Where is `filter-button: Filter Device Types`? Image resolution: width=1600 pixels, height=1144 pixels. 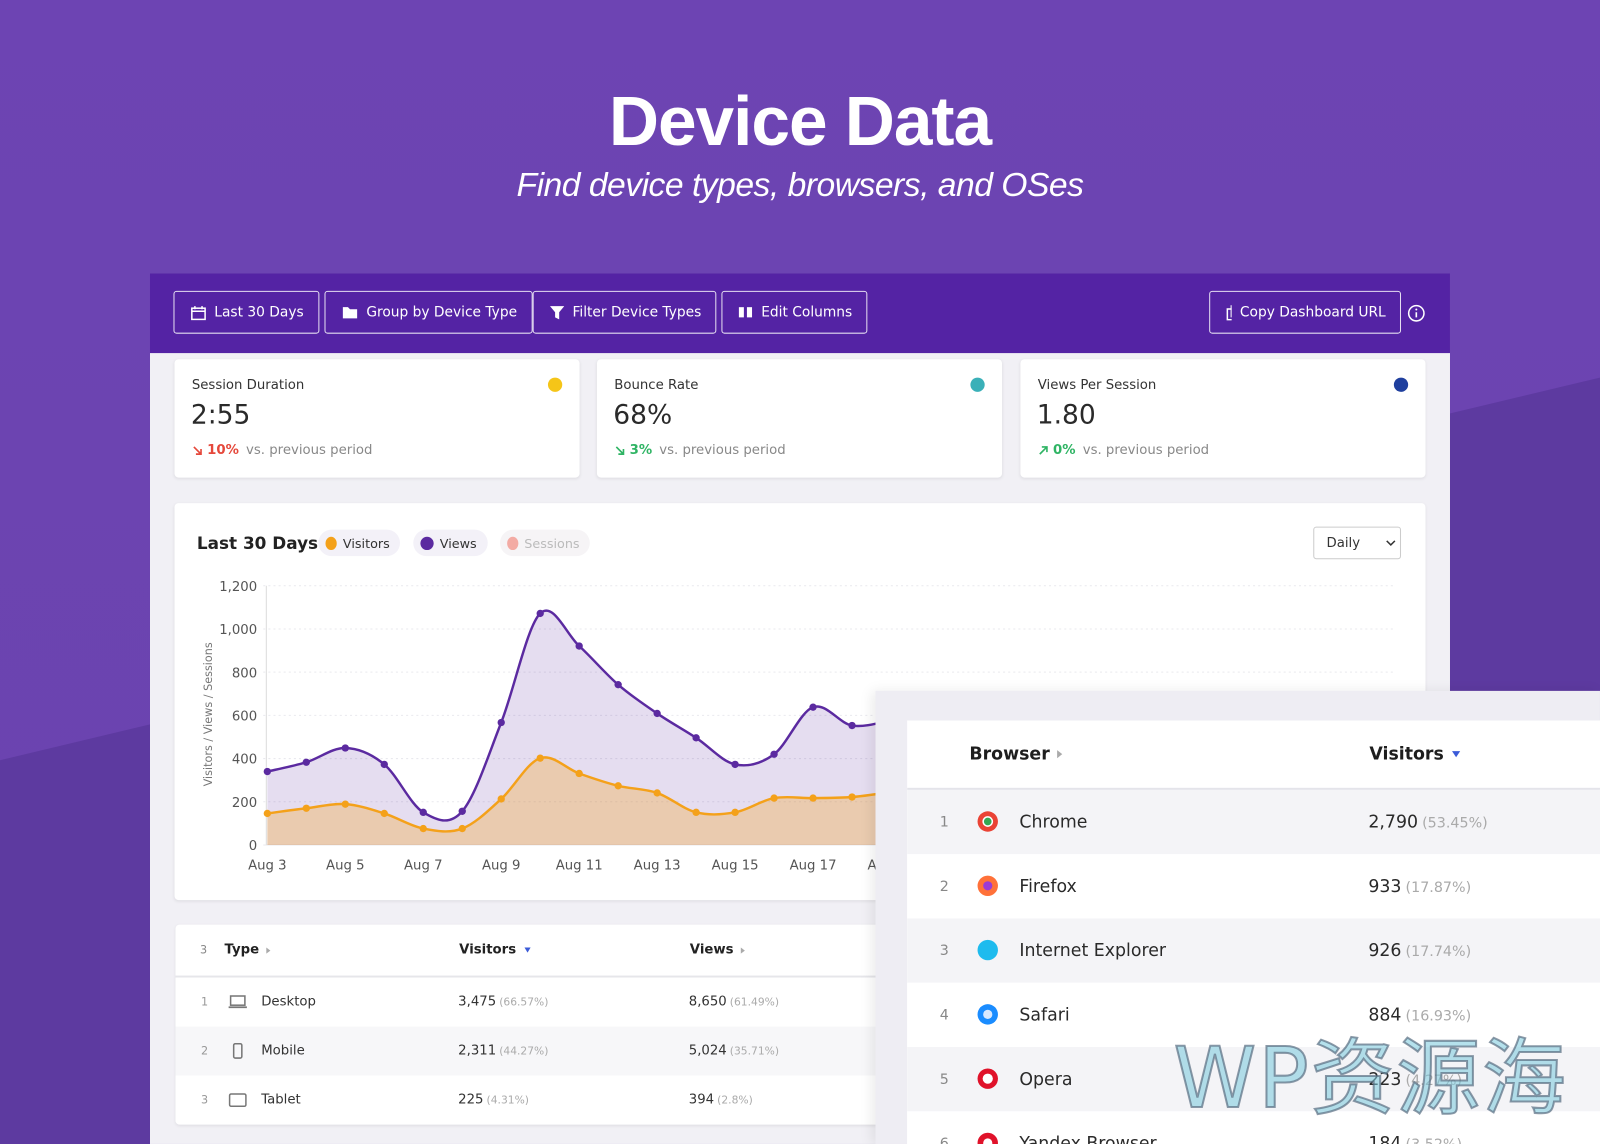 filter-button: Filter Device Types is located at coordinates (624, 312).